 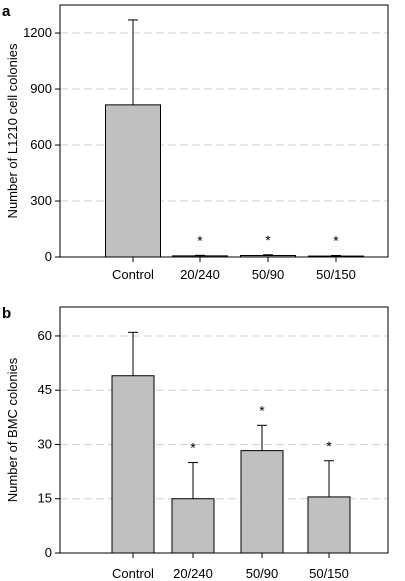 What do you see at coordinates (45, 443) in the screenshot?
I see `y-tick-label: 30` at bounding box center [45, 443].